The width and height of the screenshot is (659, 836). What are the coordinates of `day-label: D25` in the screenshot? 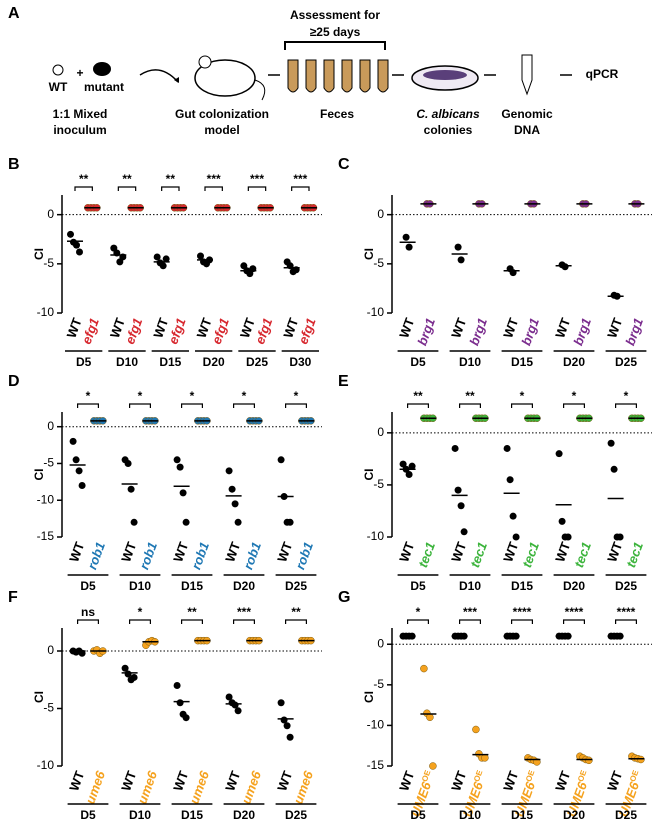 It's located at (257, 362).